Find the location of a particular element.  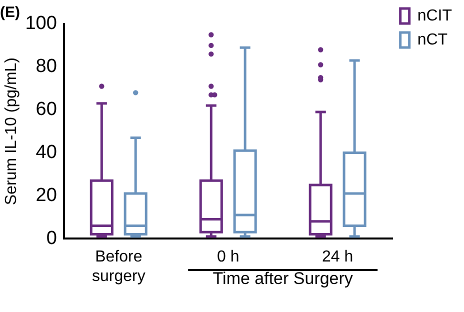

legend-label: nCIT is located at coordinates (434, 15).